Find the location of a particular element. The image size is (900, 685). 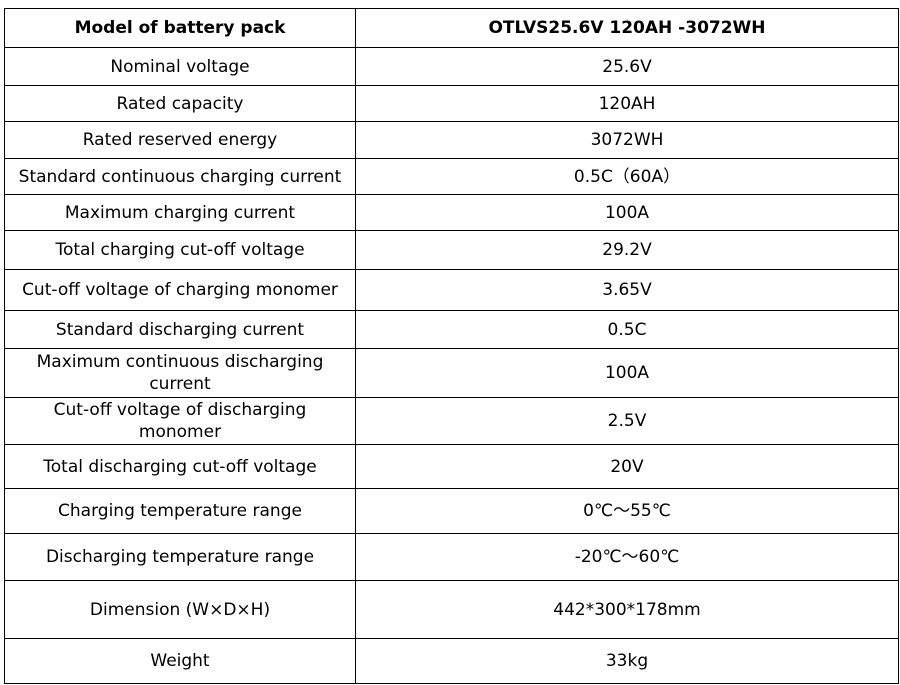

value-cell: 0.5C is located at coordinates (627, 329).